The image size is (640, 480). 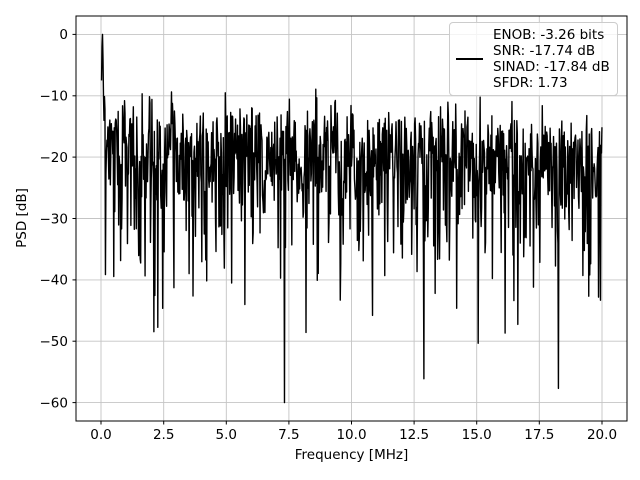 I want to click on legend-entry-sfdr: SFDR: 1.73, so click(x=530, y=83).